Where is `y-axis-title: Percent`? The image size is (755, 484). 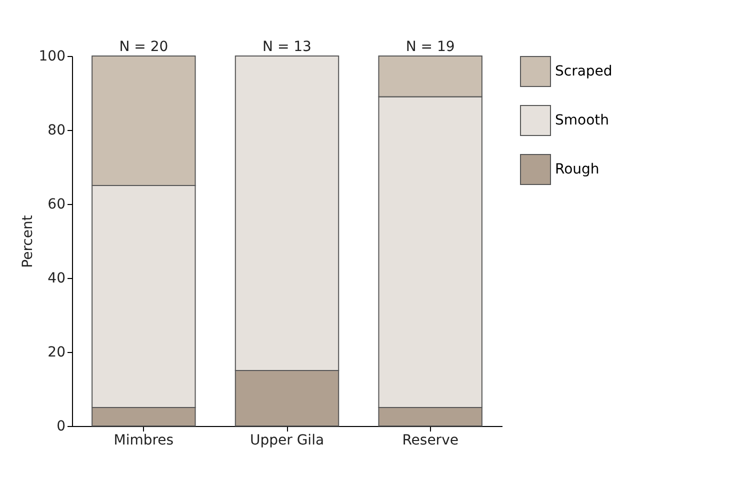
y-axis-title: Percent is located at coordinates (28, 241).